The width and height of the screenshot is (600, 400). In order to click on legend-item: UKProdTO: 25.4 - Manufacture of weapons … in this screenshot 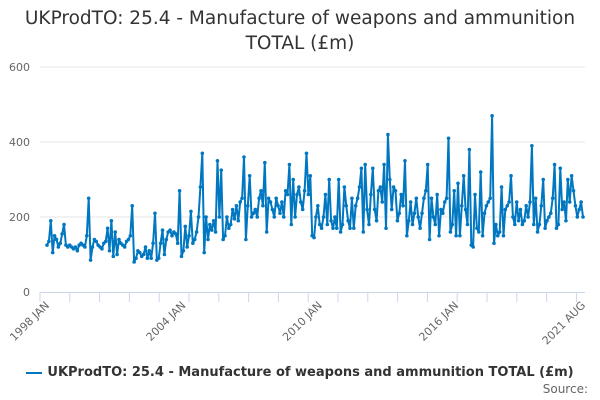, I will do `click(300, 372)`.